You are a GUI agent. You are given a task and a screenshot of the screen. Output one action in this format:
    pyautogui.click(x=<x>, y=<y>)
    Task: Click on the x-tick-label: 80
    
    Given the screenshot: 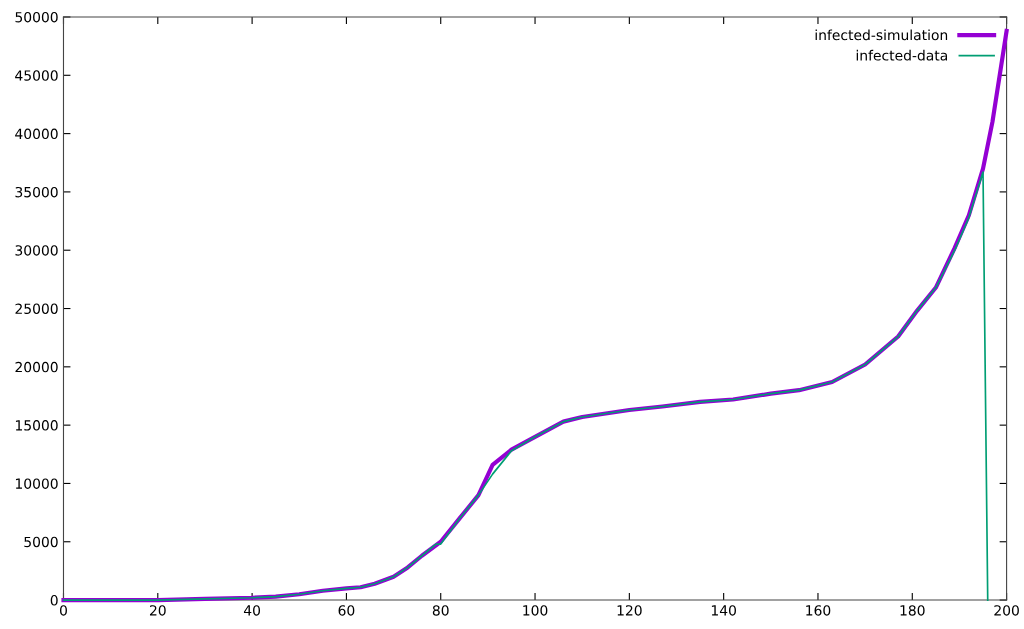 What is the action you would take?
    pyautogui.click(x=440, y=610)
    